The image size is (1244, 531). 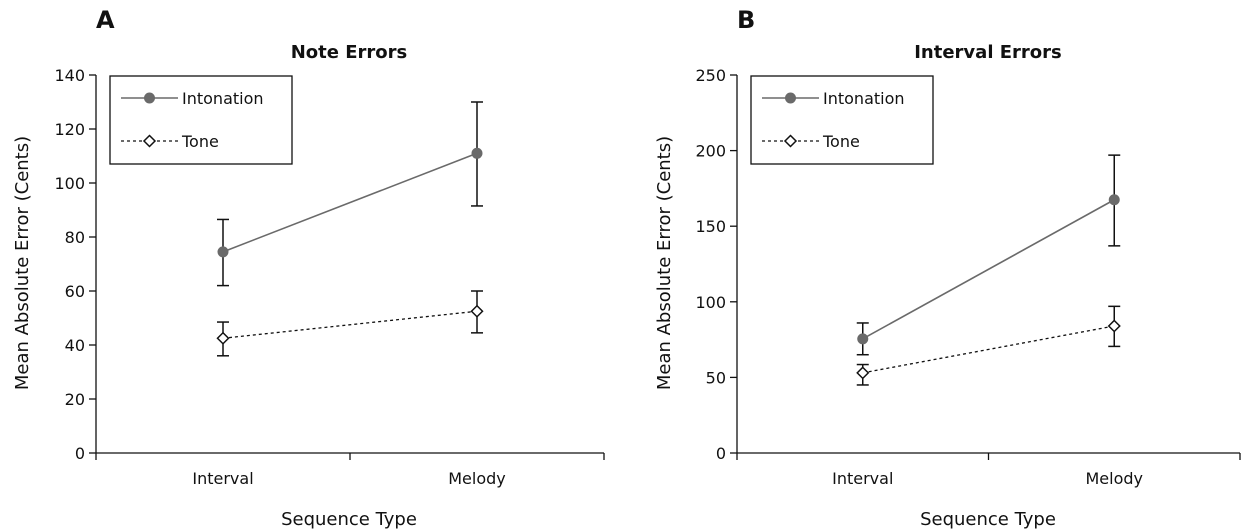 I want to click on y-tick-label: 250, so click(x=710, y=75).